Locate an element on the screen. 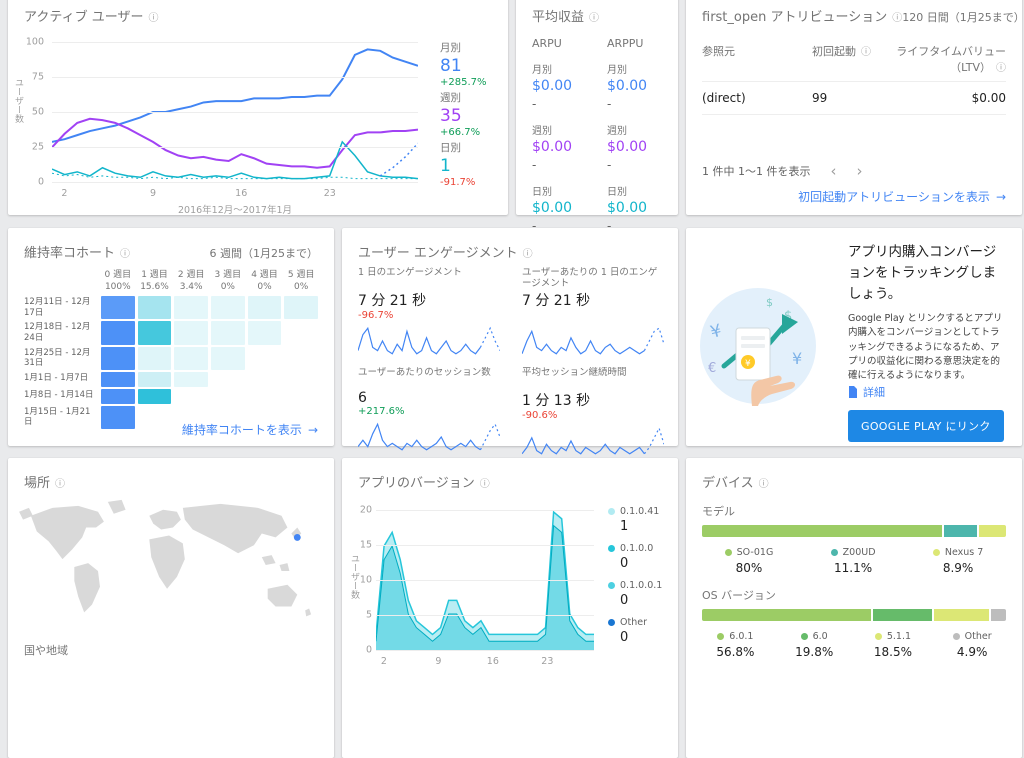 Image resolution: width=1024 pixels, height=758 pixels. legend-delta: +285.7% is located at coordinates (463, 82).